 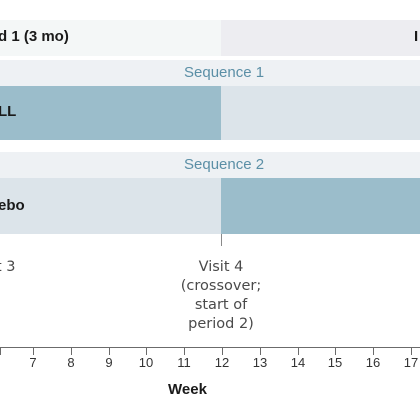 I want to click on period-2-label: I, so click(x=416, y=36).